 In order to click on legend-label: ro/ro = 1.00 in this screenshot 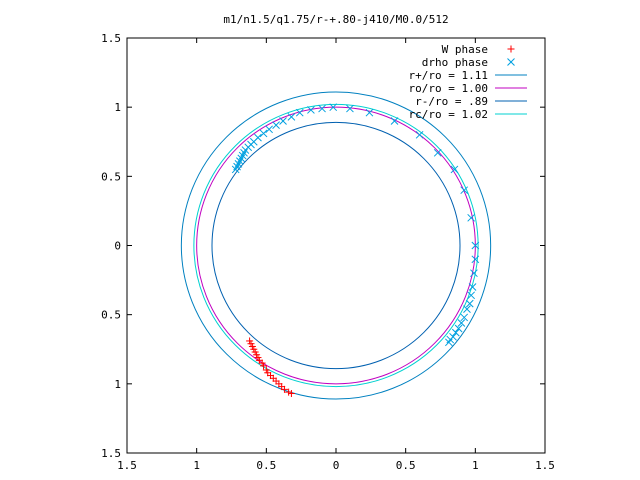, I will do `click(448, 88)`.